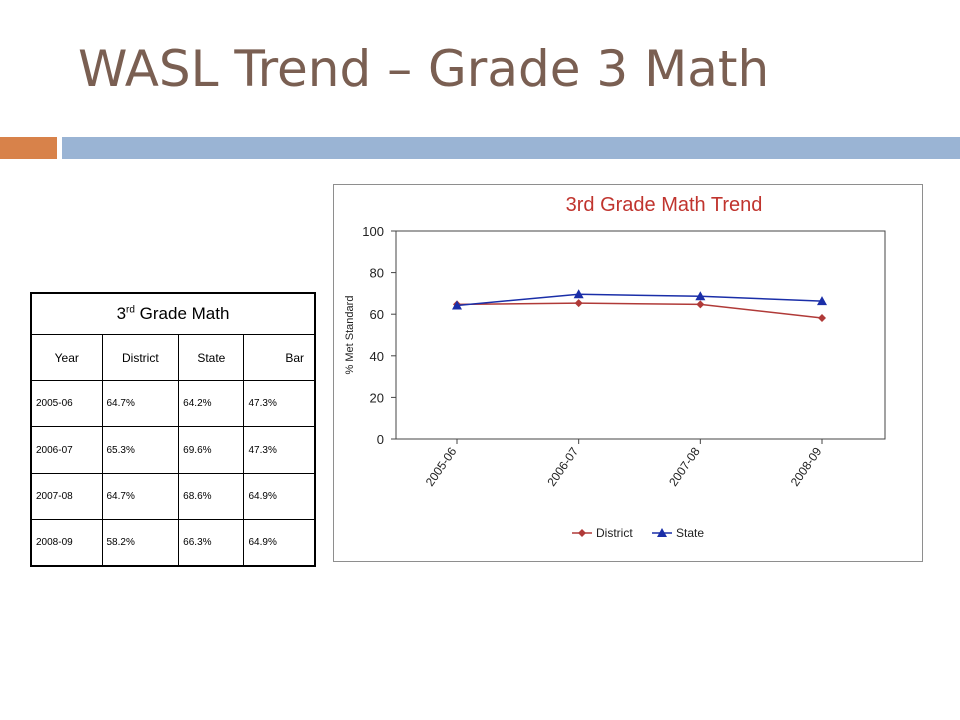 The image size is (960, 720). What do you see at coordinates (441, 466) in the screenshot?
I see `x-tick-label: 2005-06` at bounding box center [441, 466].